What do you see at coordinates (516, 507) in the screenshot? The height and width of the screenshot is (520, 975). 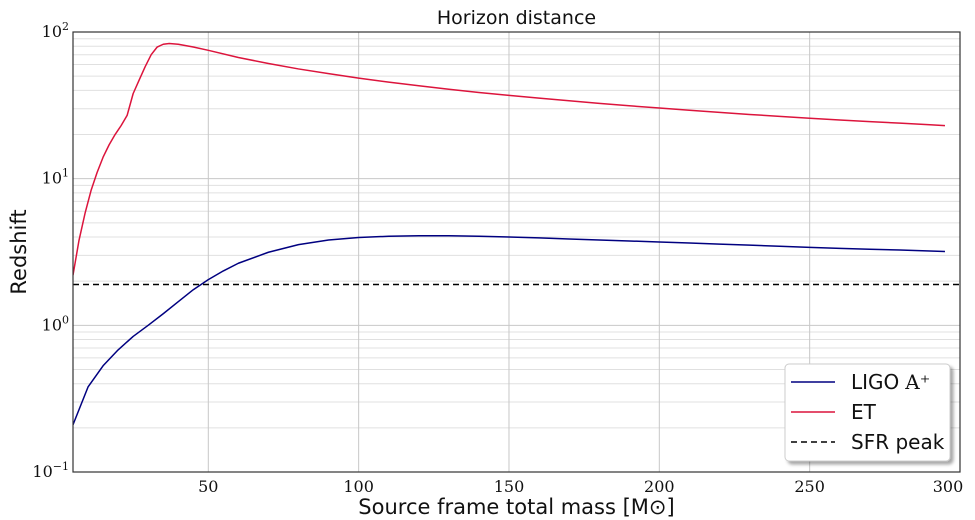 I see `x-axis-label: Source frame total mass [M⊙]` at bounding box center [516, 507].